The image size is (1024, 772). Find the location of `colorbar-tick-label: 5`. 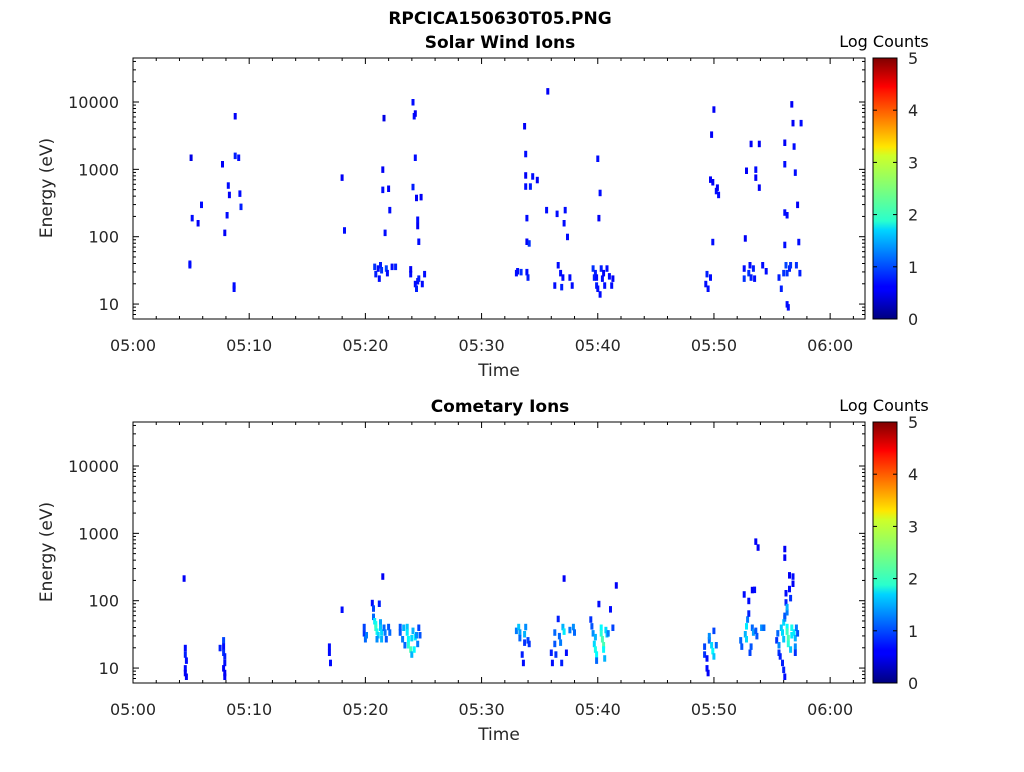

colorbar-tick-label: 5 is located at coordinates (913, 422).